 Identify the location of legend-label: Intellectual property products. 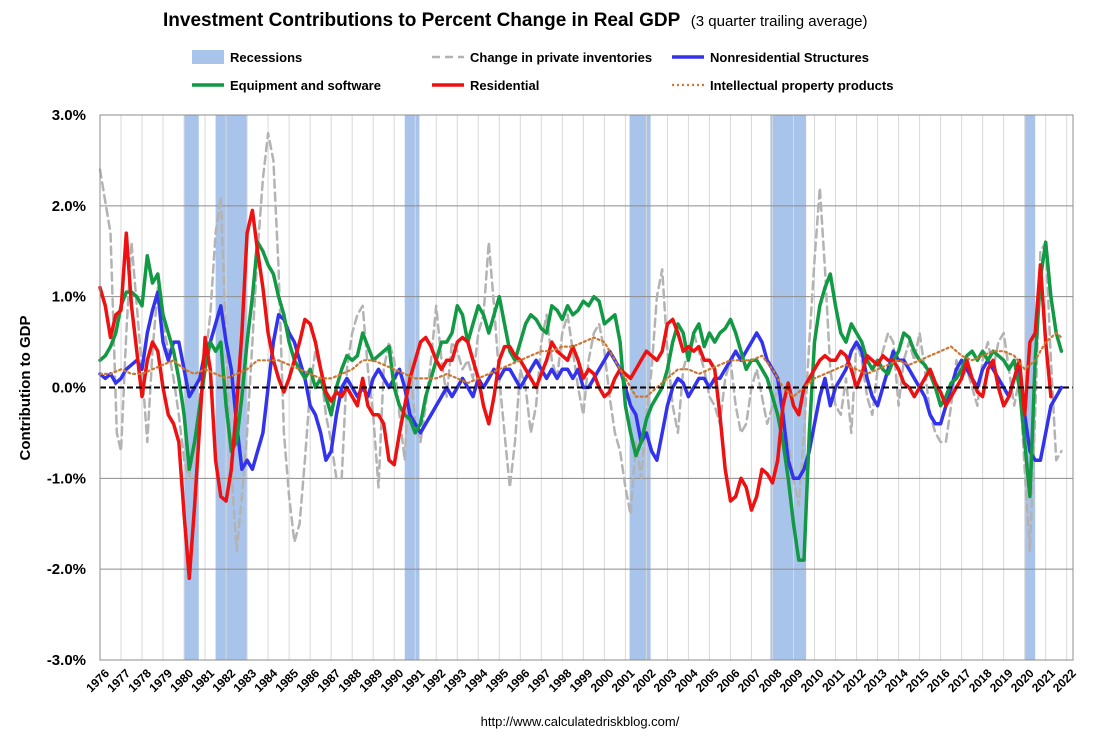
(801, 85).